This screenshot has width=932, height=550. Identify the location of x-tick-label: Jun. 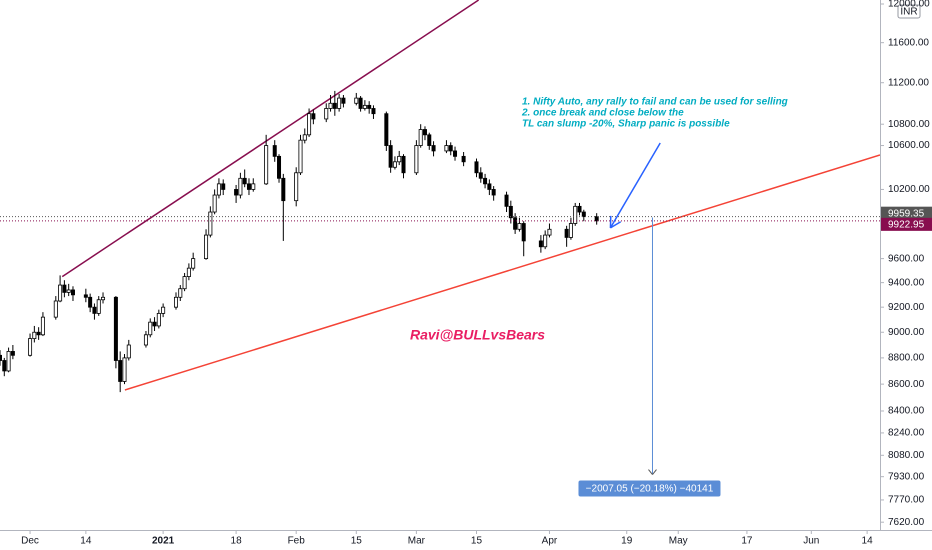
(811, 541).